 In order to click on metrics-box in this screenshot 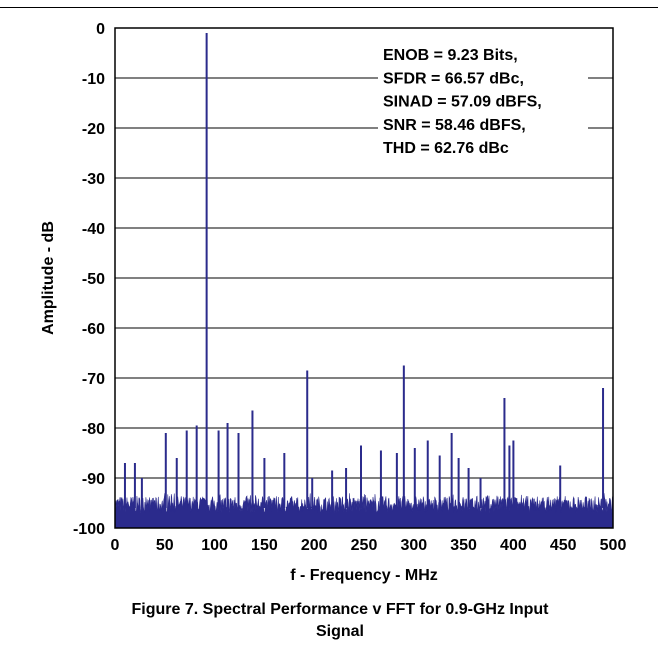, I will do `click(483, 100)`.